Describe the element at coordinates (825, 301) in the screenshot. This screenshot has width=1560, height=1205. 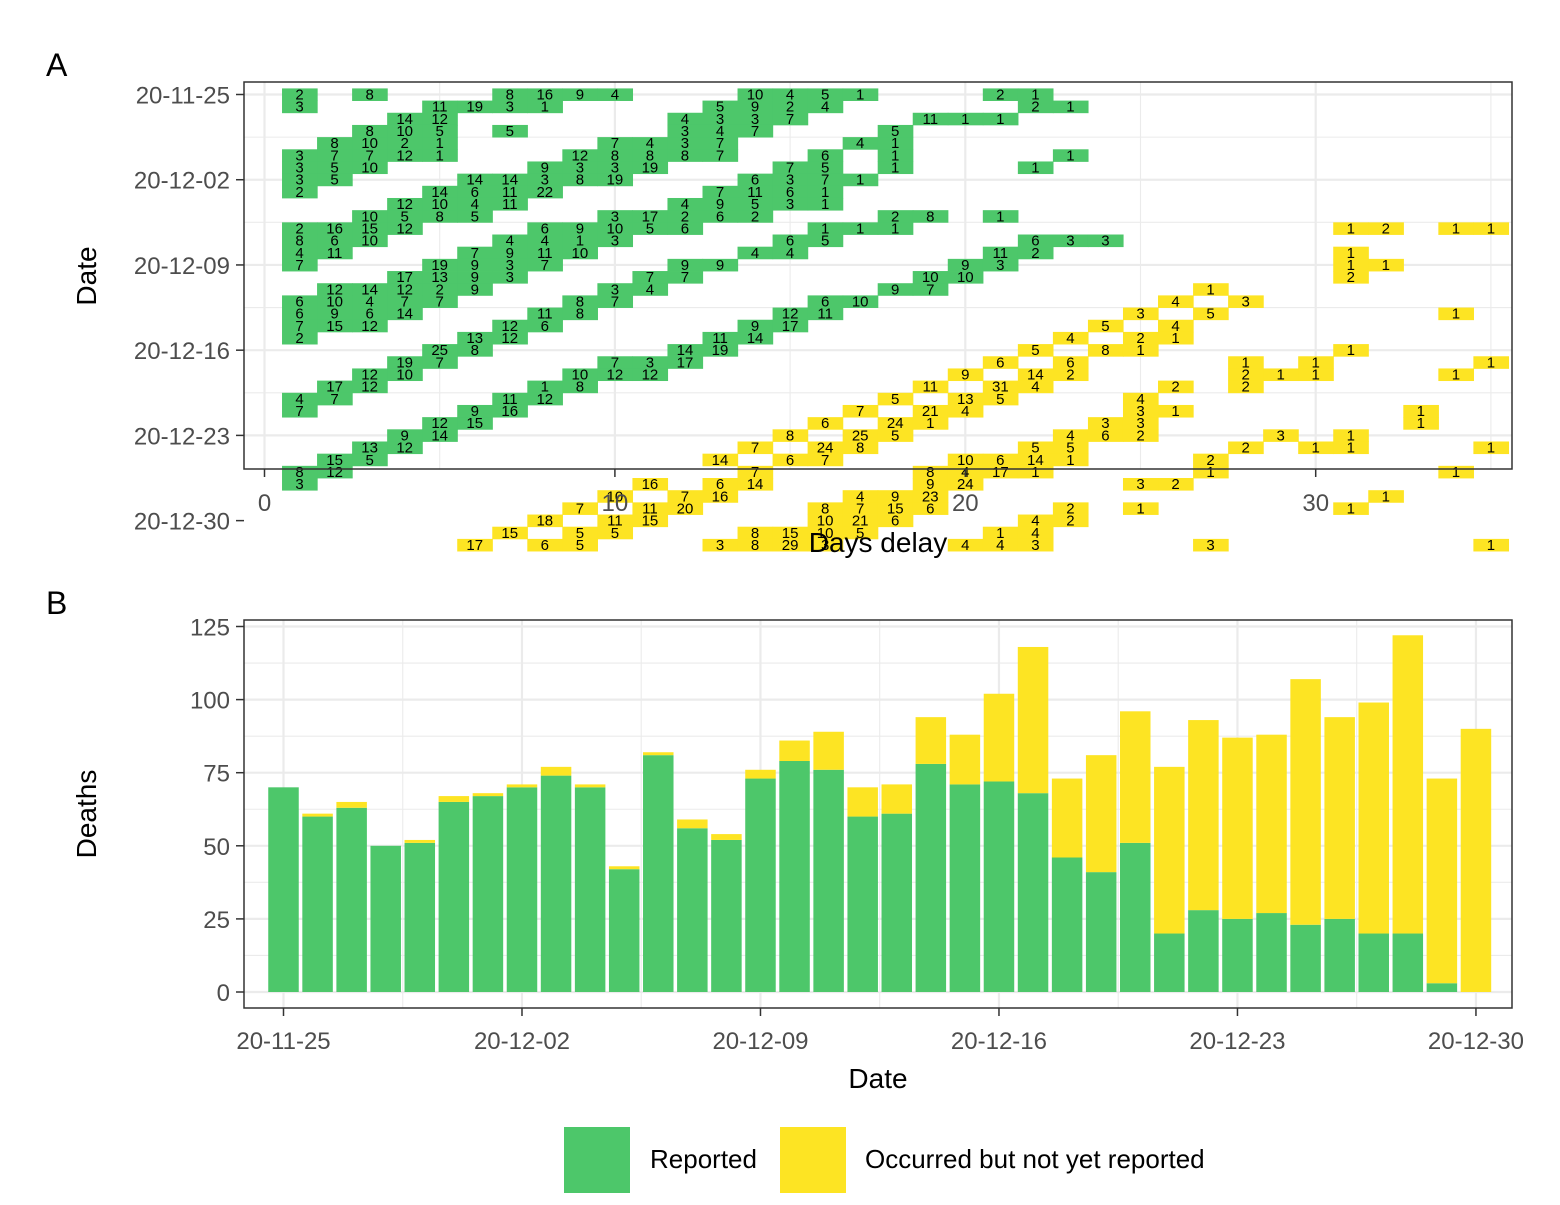
I see `heatmap-cell-label: 6` at that location.